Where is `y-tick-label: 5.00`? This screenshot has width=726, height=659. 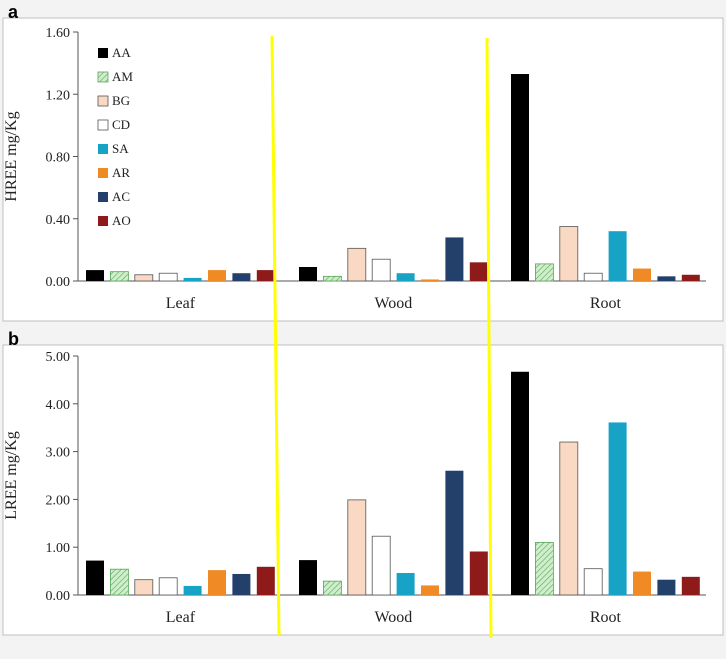 y-tick-label: 5.00 is located at coordinates (58, 357).